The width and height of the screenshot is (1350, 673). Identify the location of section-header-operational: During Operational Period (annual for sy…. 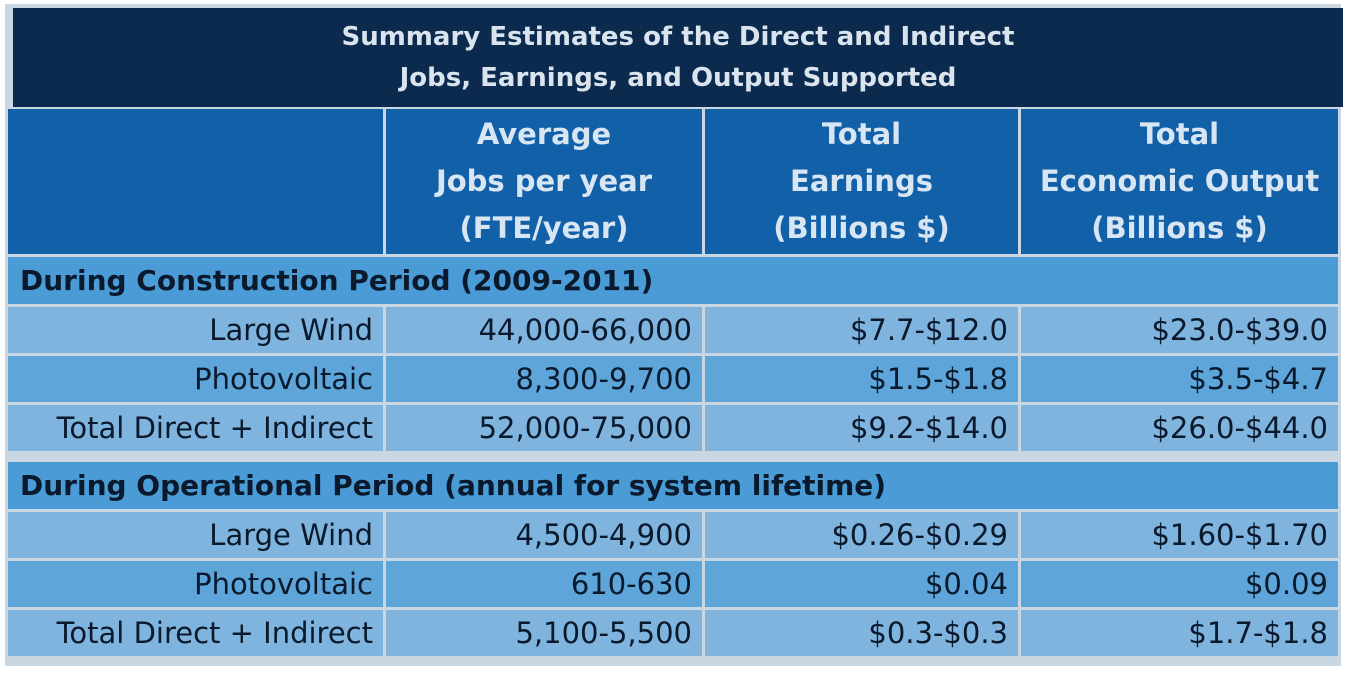
(673, 487).